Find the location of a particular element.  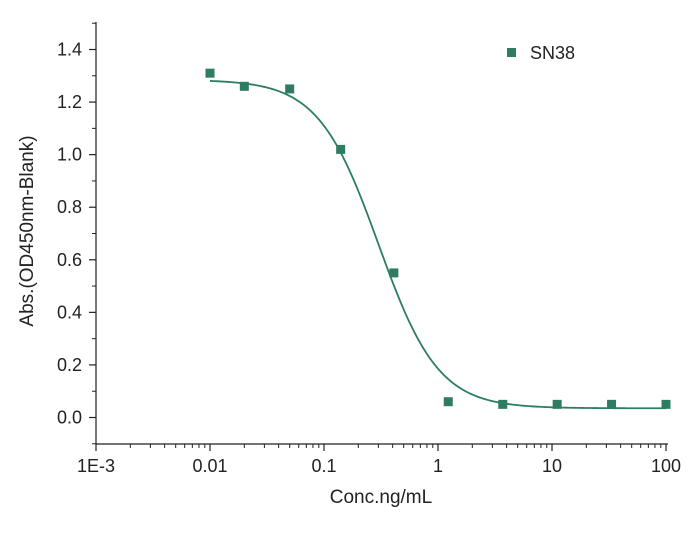

y-tick-label: 1.0 is located at coordinates (69, 155).